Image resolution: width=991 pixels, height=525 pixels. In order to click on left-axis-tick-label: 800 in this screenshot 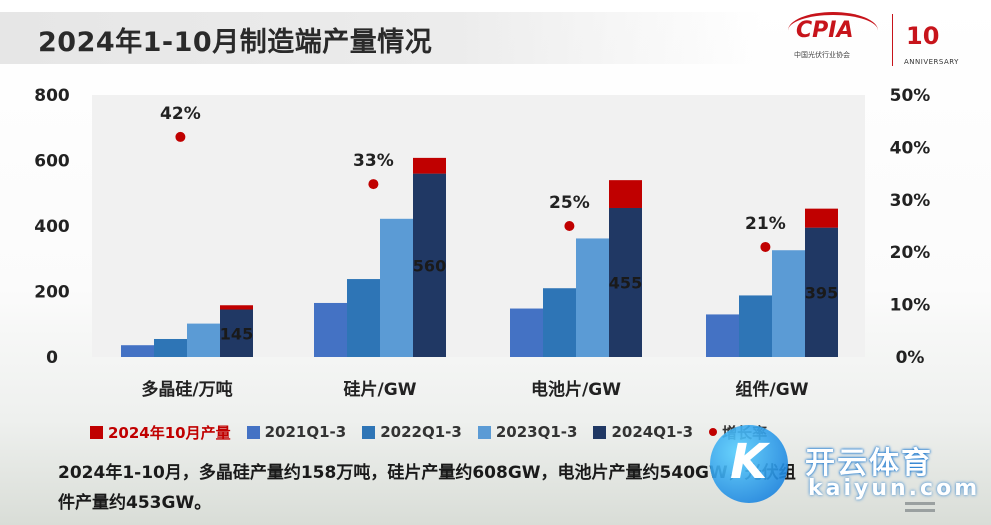, I will do `click(52, 96)`.